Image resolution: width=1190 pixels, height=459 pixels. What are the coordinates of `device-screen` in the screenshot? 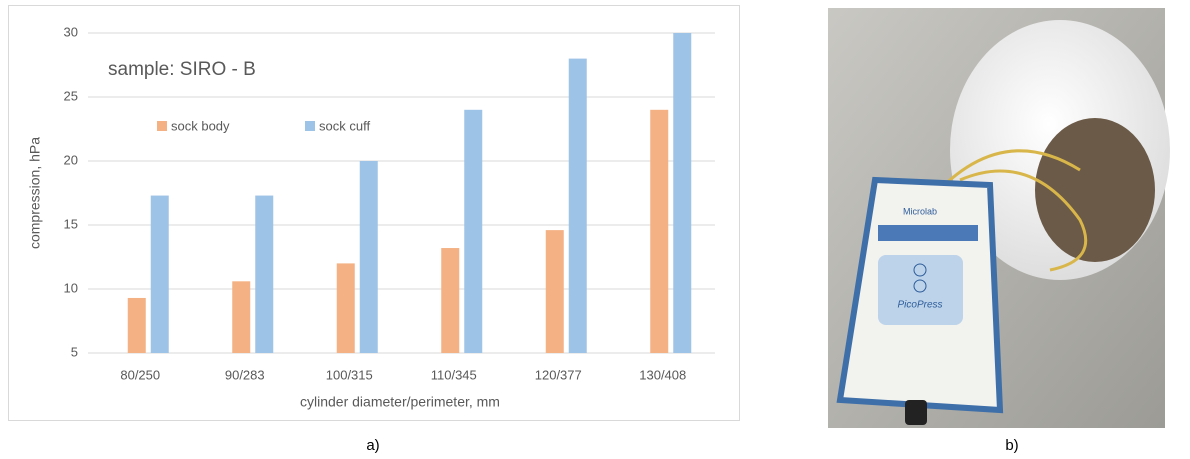 It's located at (928, 233).